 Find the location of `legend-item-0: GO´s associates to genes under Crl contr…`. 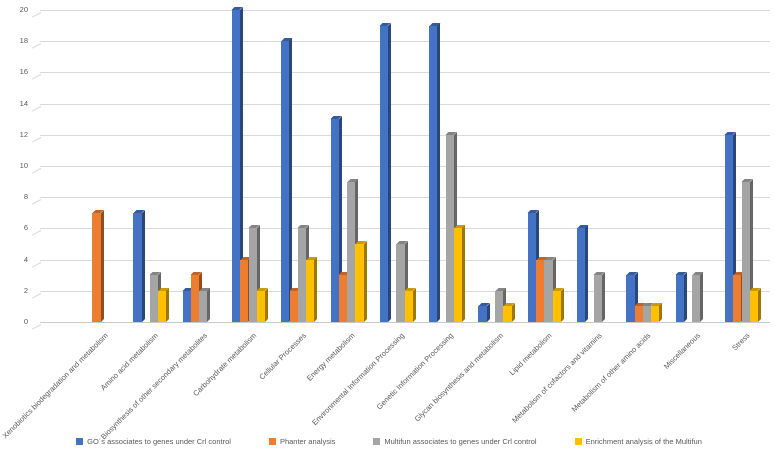

legend-item-0: GO´s associates to genes under Crl contr… is located at coordinates (153, 441).